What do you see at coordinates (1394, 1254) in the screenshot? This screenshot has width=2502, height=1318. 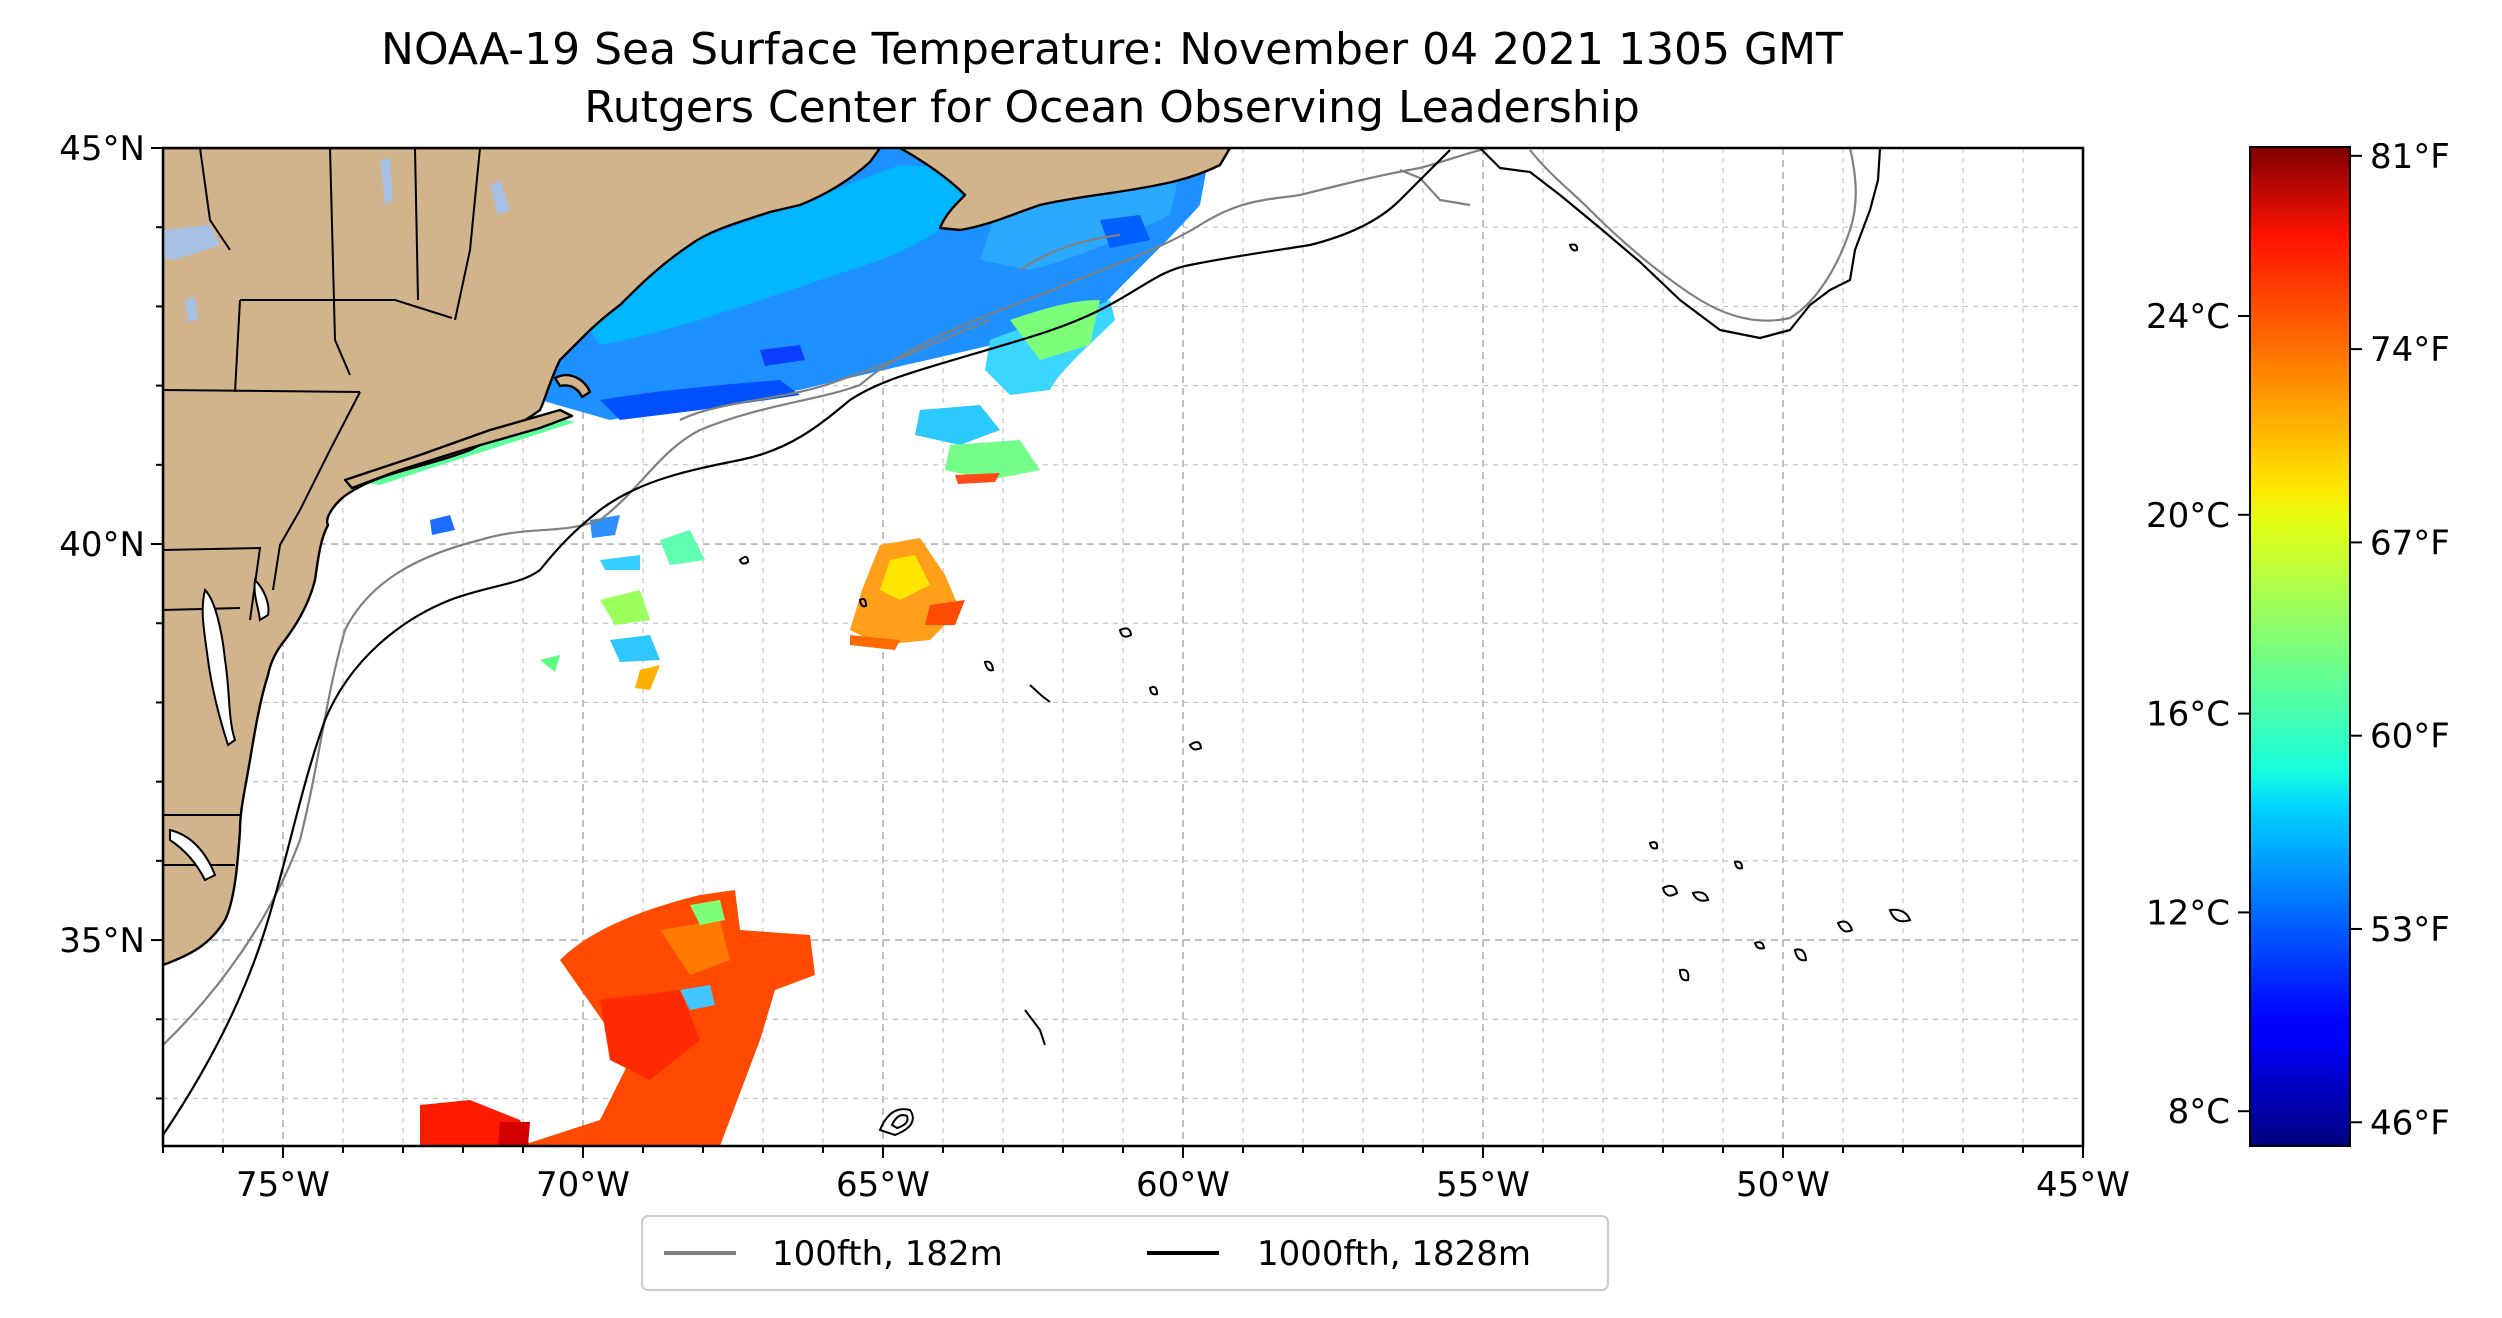 I see `legend-label-1000fth: 1000fth, 1828m` at bounding box center [1394, 1254].